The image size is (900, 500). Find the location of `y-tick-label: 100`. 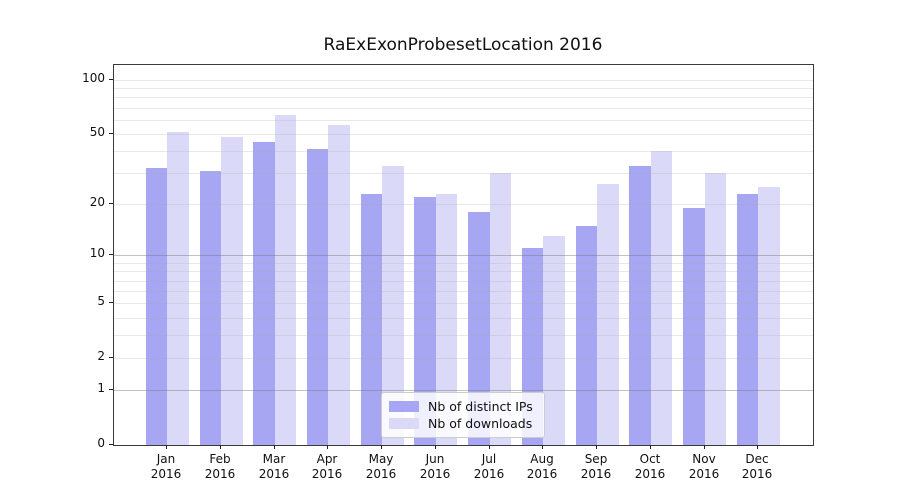

y-tick-label: 100 is located at coordinates (93, 78).